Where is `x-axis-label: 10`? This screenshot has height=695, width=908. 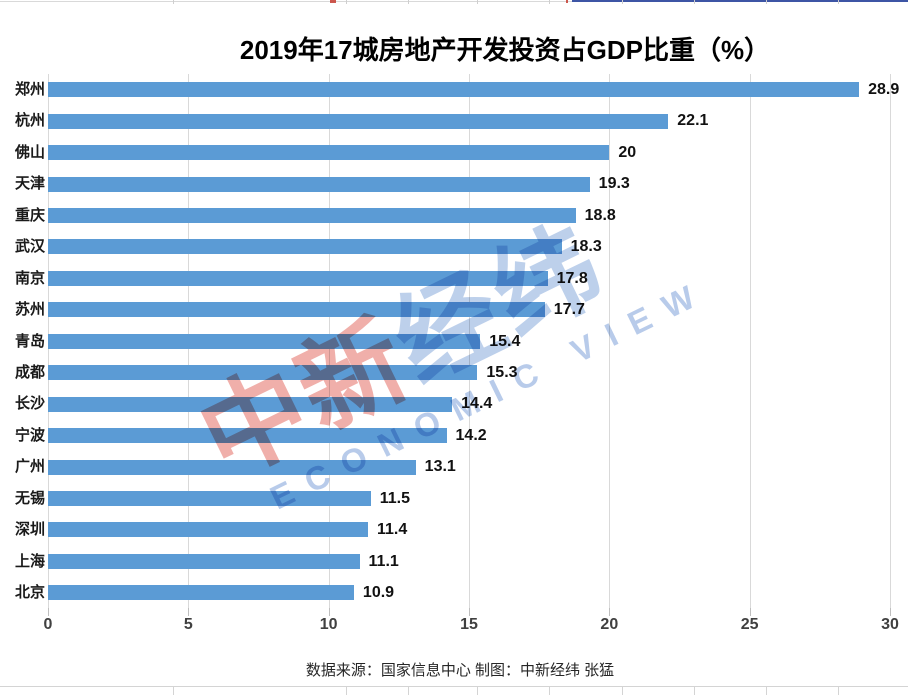 x-axis-label: 10 is located at coordinates (328, 624).